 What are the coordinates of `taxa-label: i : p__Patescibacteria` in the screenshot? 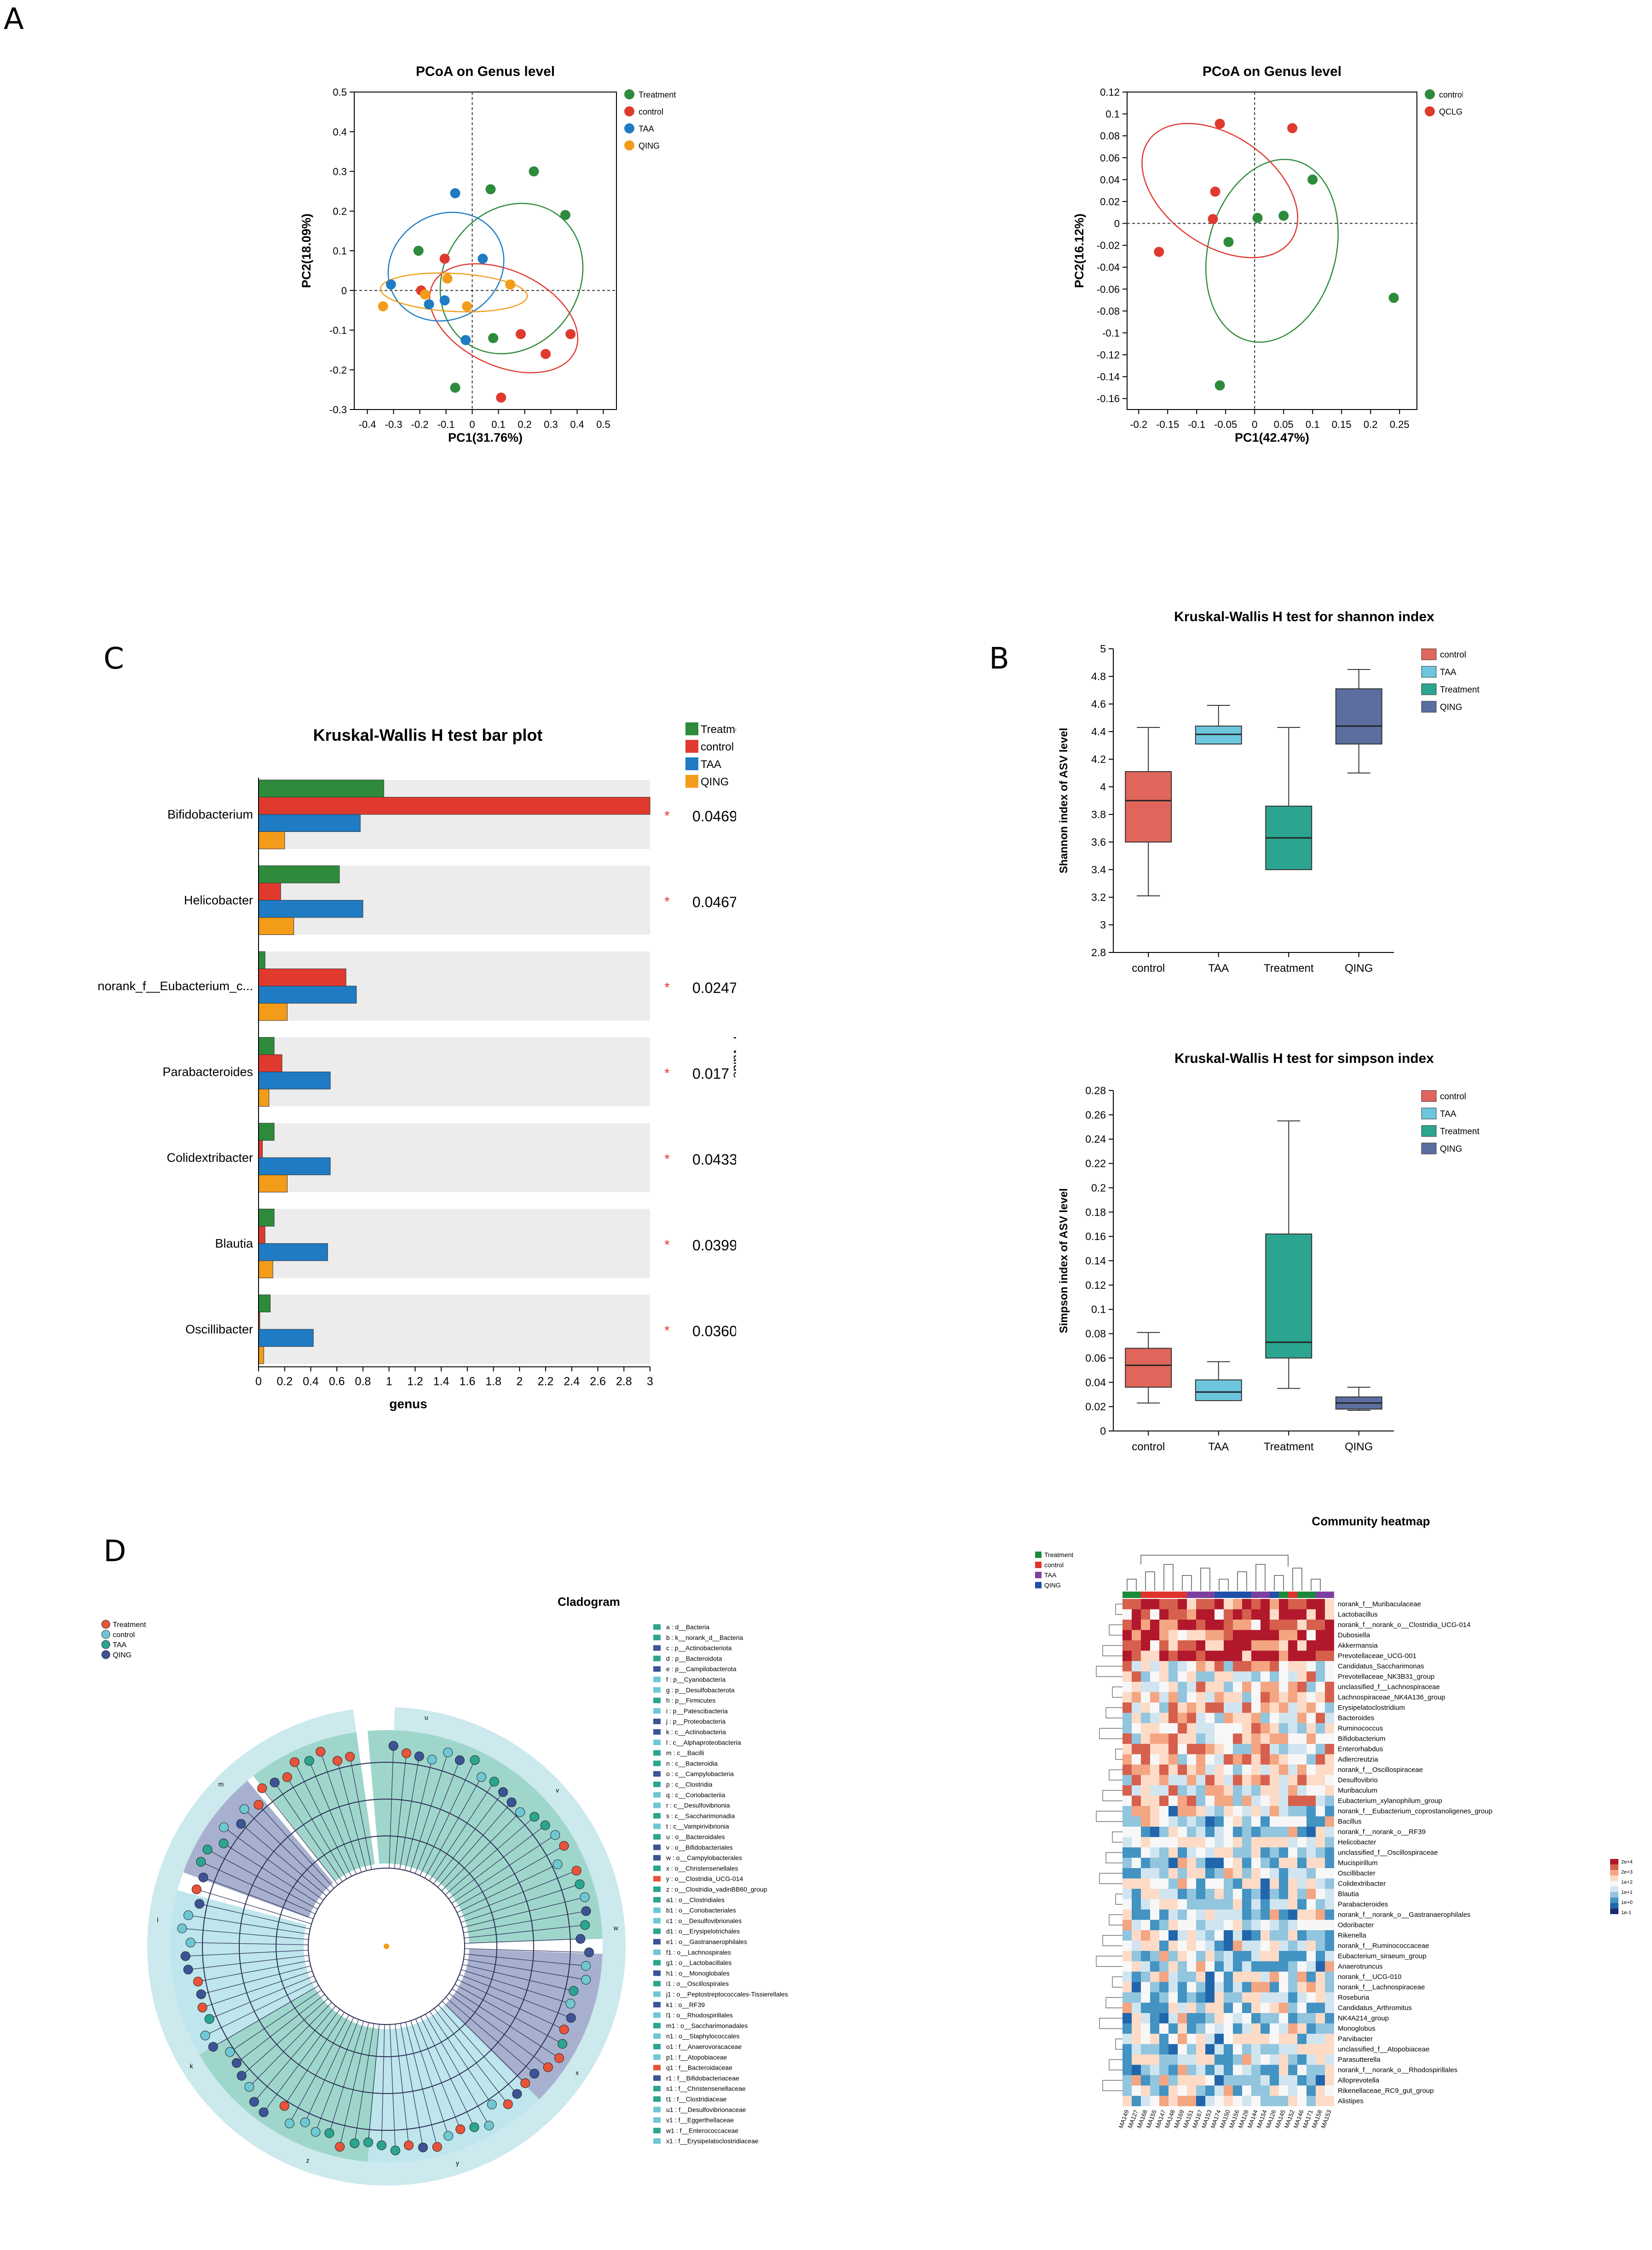 It's located at (697, 1710).